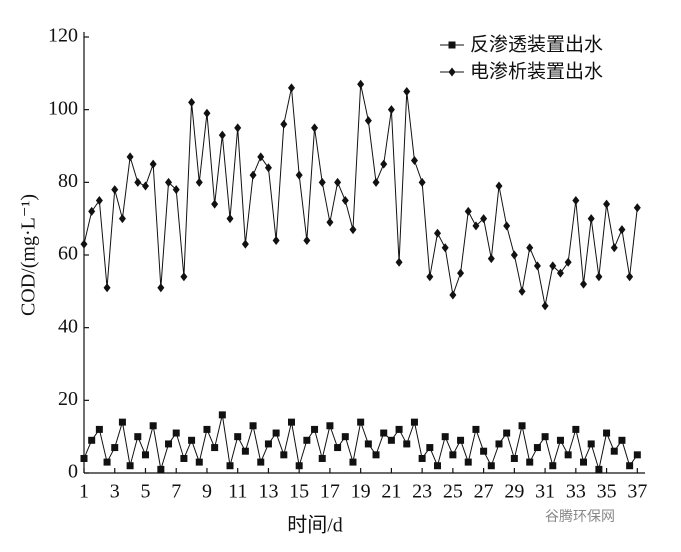 Image resolution: width=681 pixels, height=552 pixels. What do you see at coordinates (29, 255) in the screenshot?
I see `y-axis-label: COD/(mg·L⁻¹)` at bounding box center [29, 255].